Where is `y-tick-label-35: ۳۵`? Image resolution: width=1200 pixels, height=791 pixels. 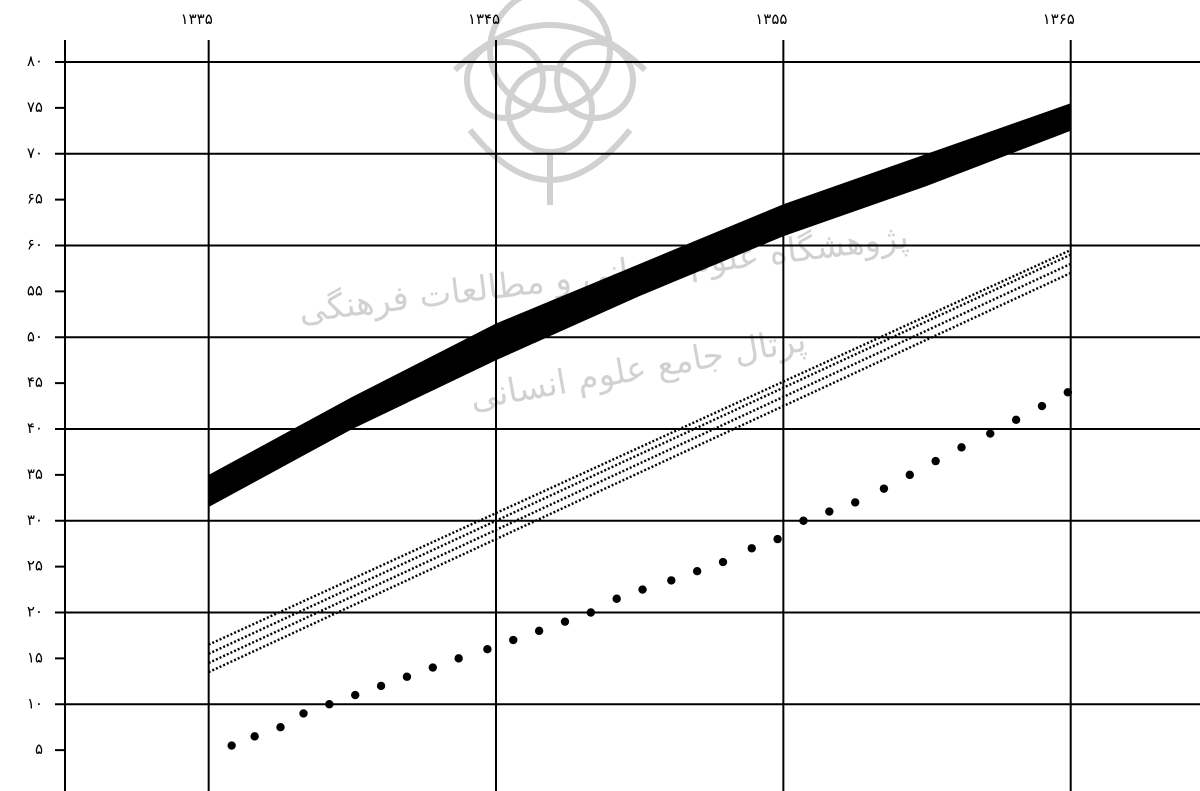
y-tick-label-35: ۳۵ is located at coordinates (35, 474).